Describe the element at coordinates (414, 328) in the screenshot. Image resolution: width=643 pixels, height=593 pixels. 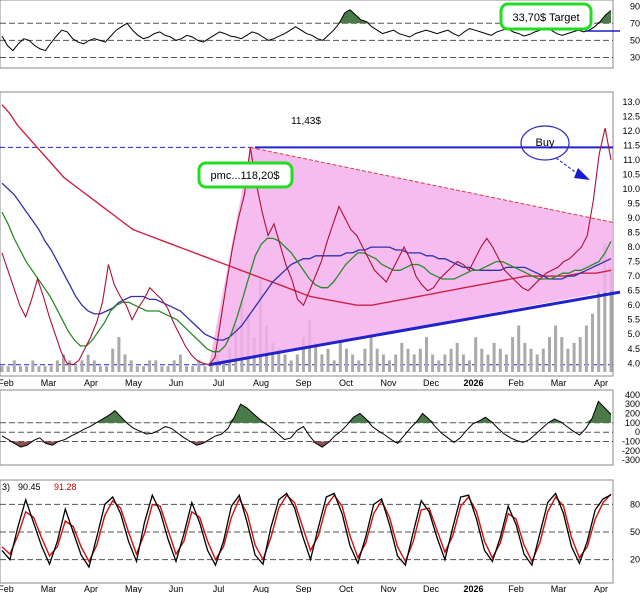
I see `triangle-support-line` at that location.